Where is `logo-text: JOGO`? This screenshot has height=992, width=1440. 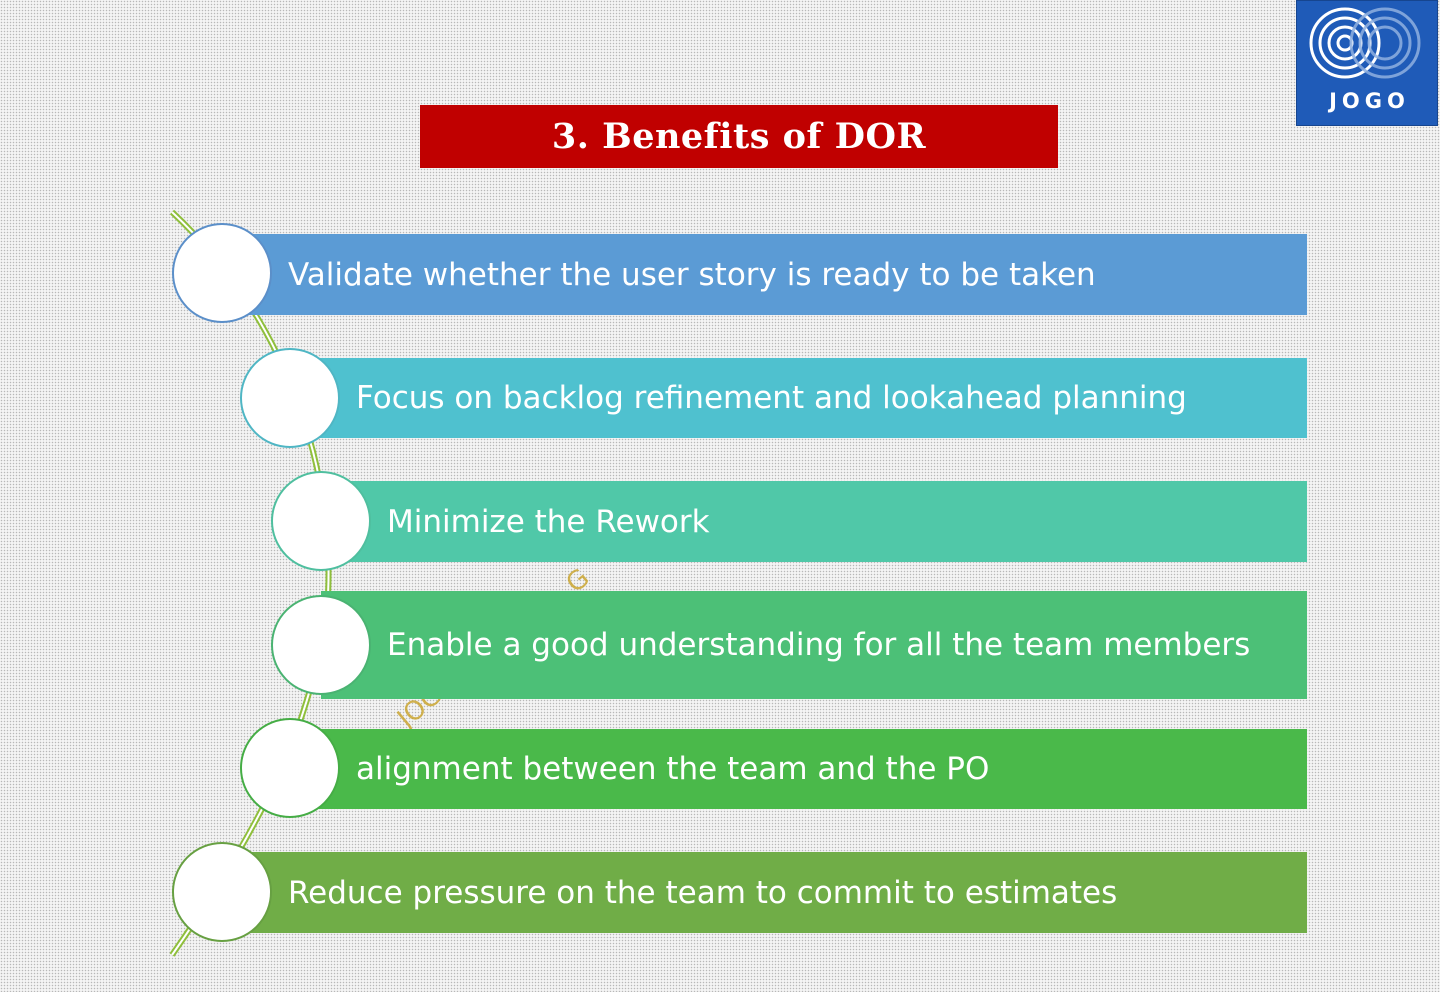
logo-text: JOGO is located at coordinates (1369, 101).